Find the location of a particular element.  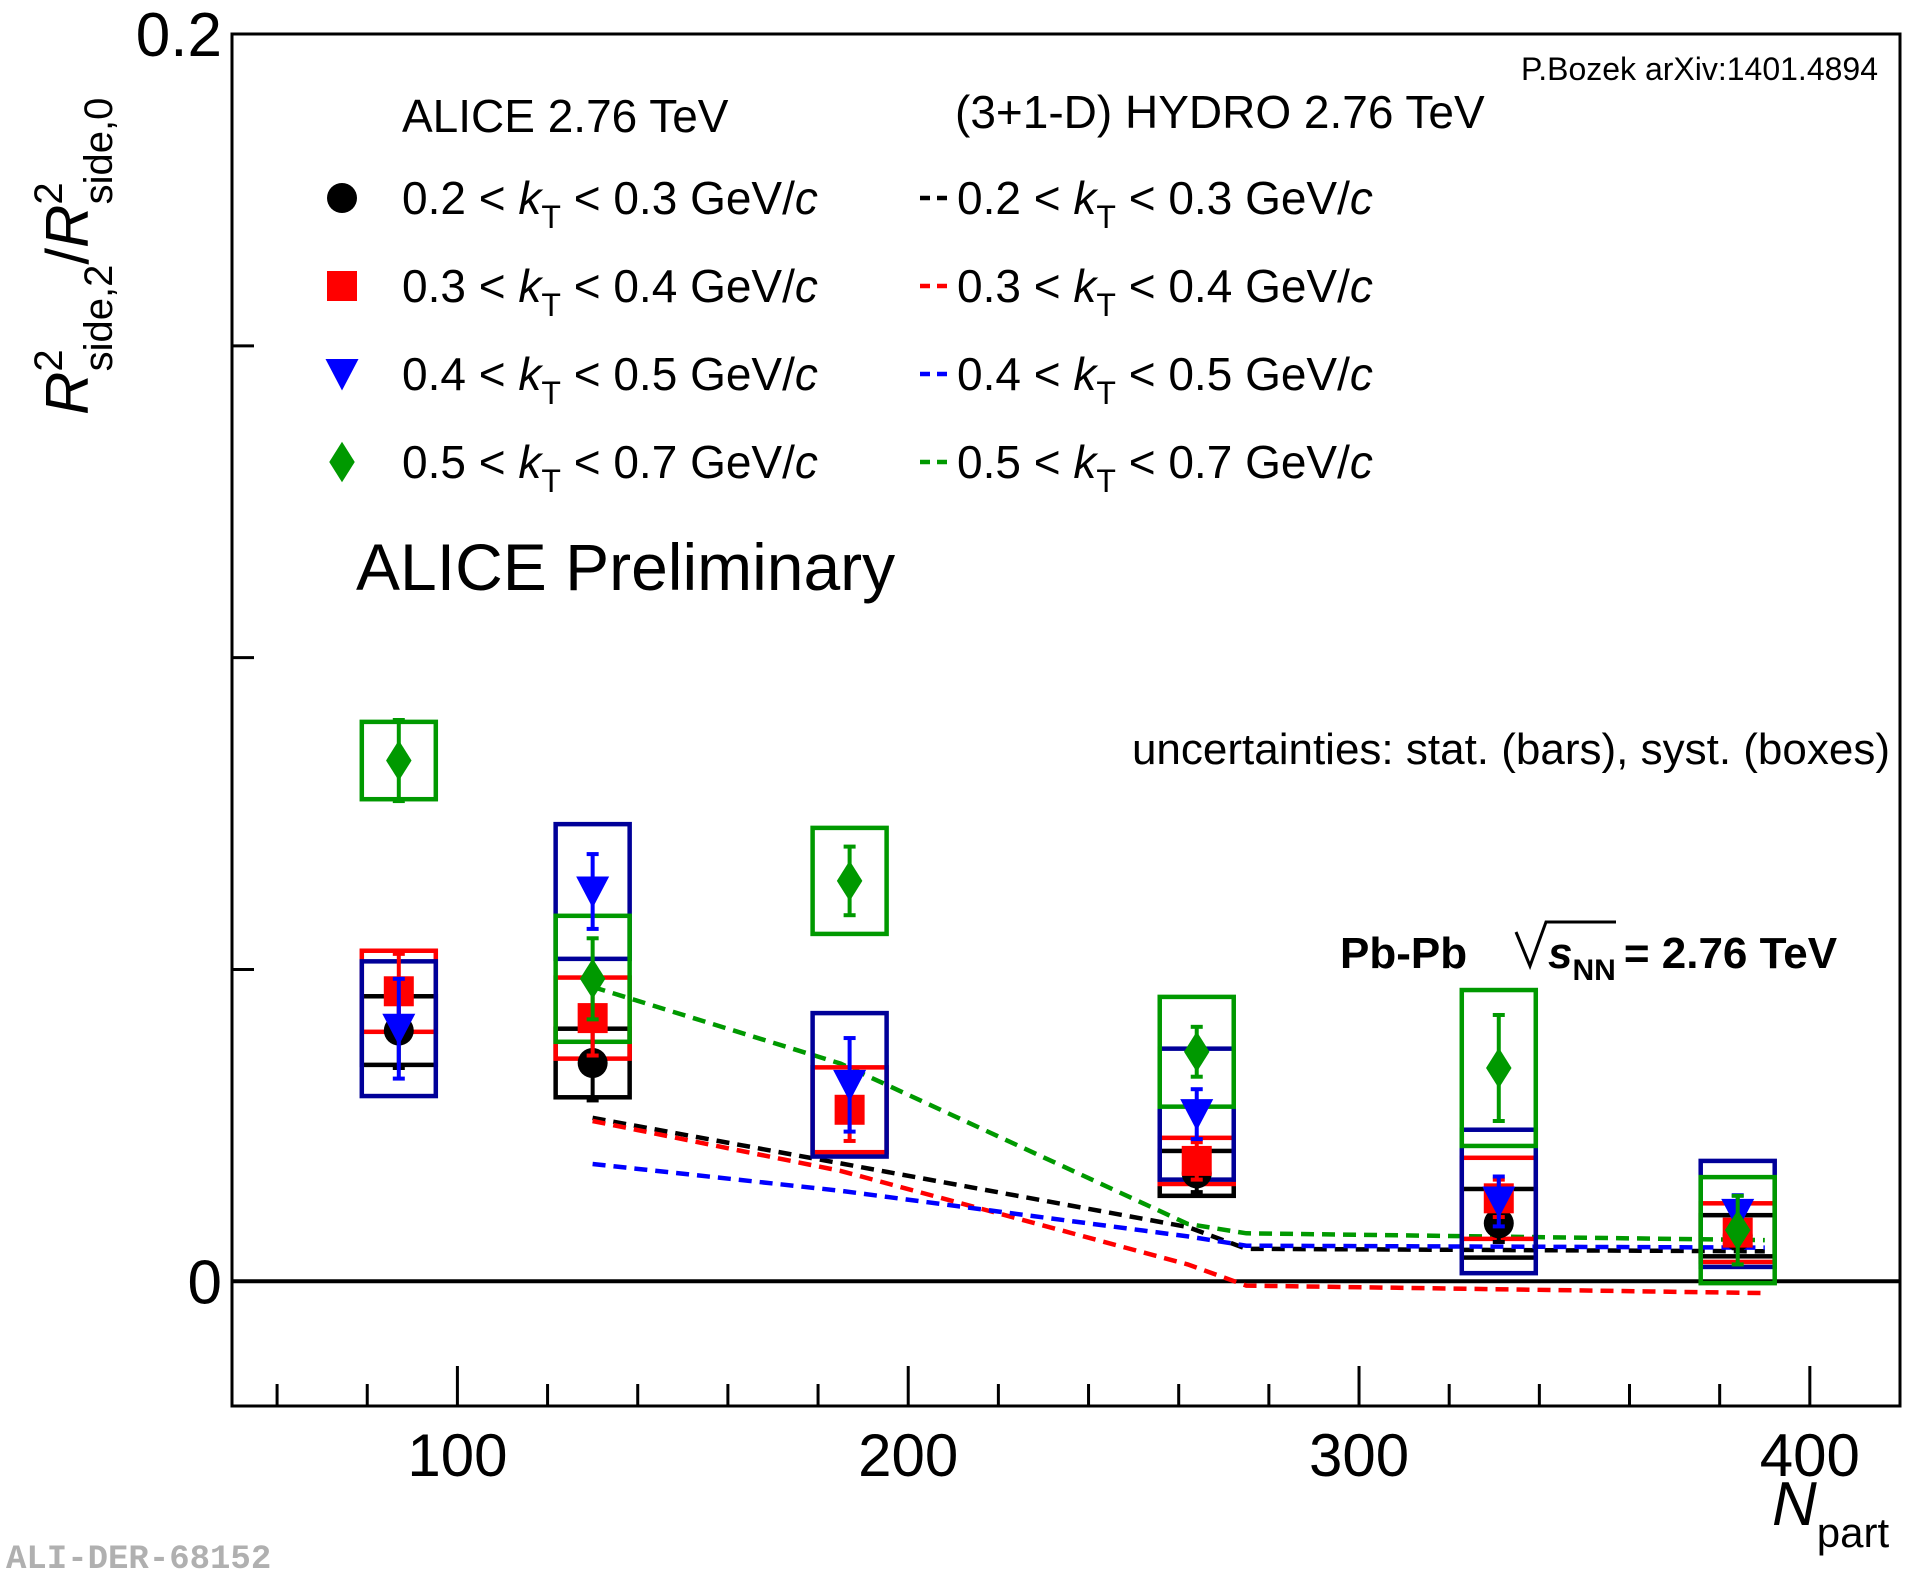

legend-model-label-1-part: T is located at coordinates (1106, 305).